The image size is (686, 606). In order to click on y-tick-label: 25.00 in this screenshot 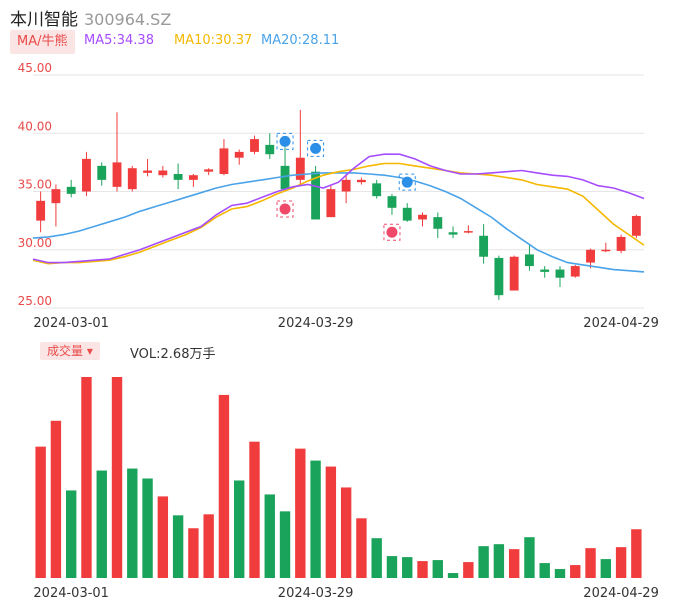, I will do `click(35, 301)`.